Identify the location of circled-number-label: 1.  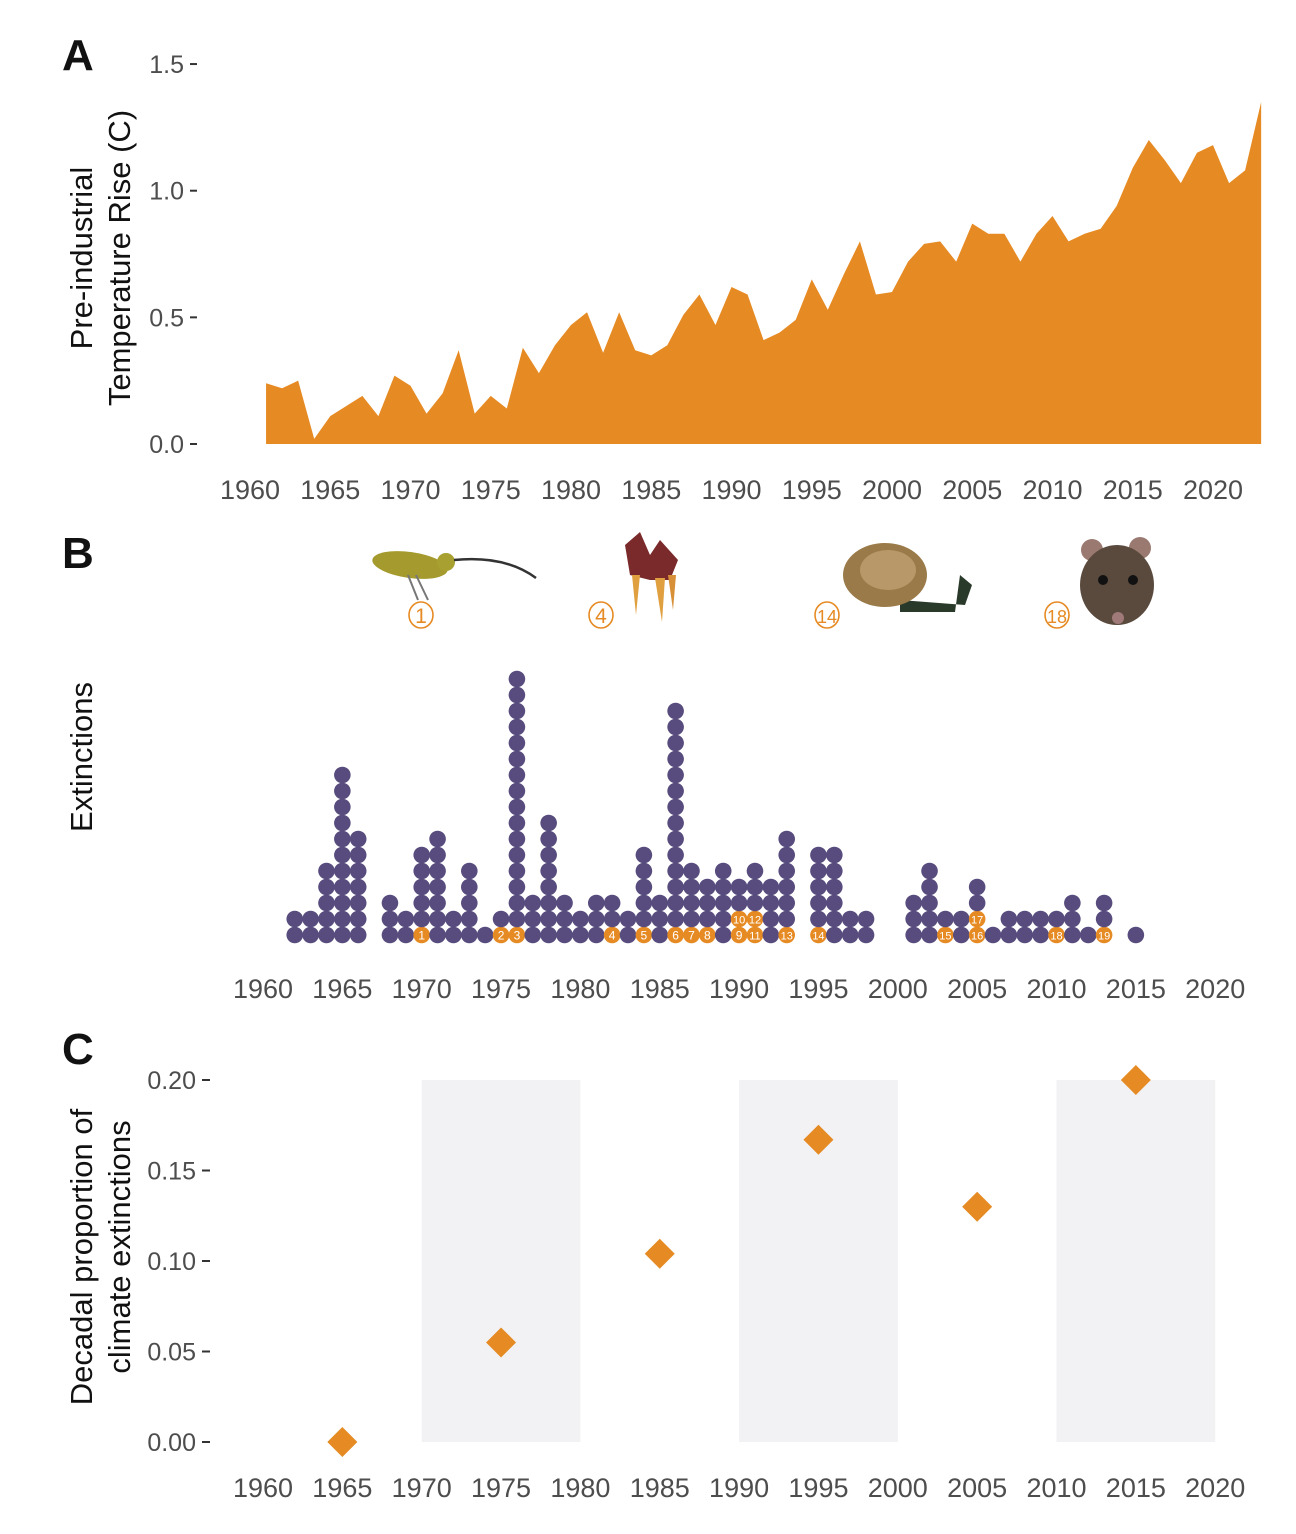
(421, 616).